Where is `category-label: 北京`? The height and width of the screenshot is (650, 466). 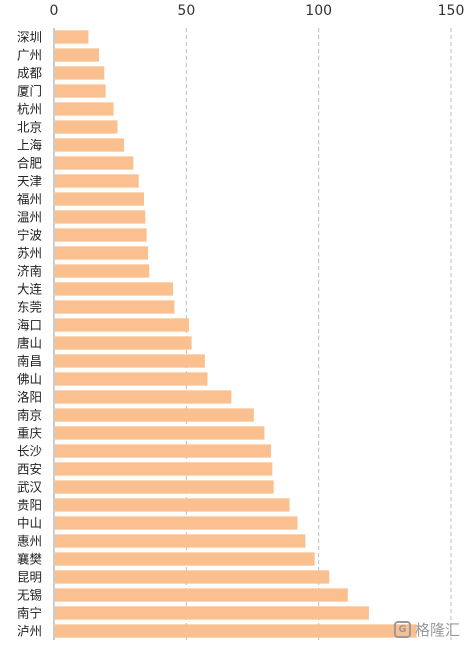
category-label: 北京 is located at coordinates (29, 127).